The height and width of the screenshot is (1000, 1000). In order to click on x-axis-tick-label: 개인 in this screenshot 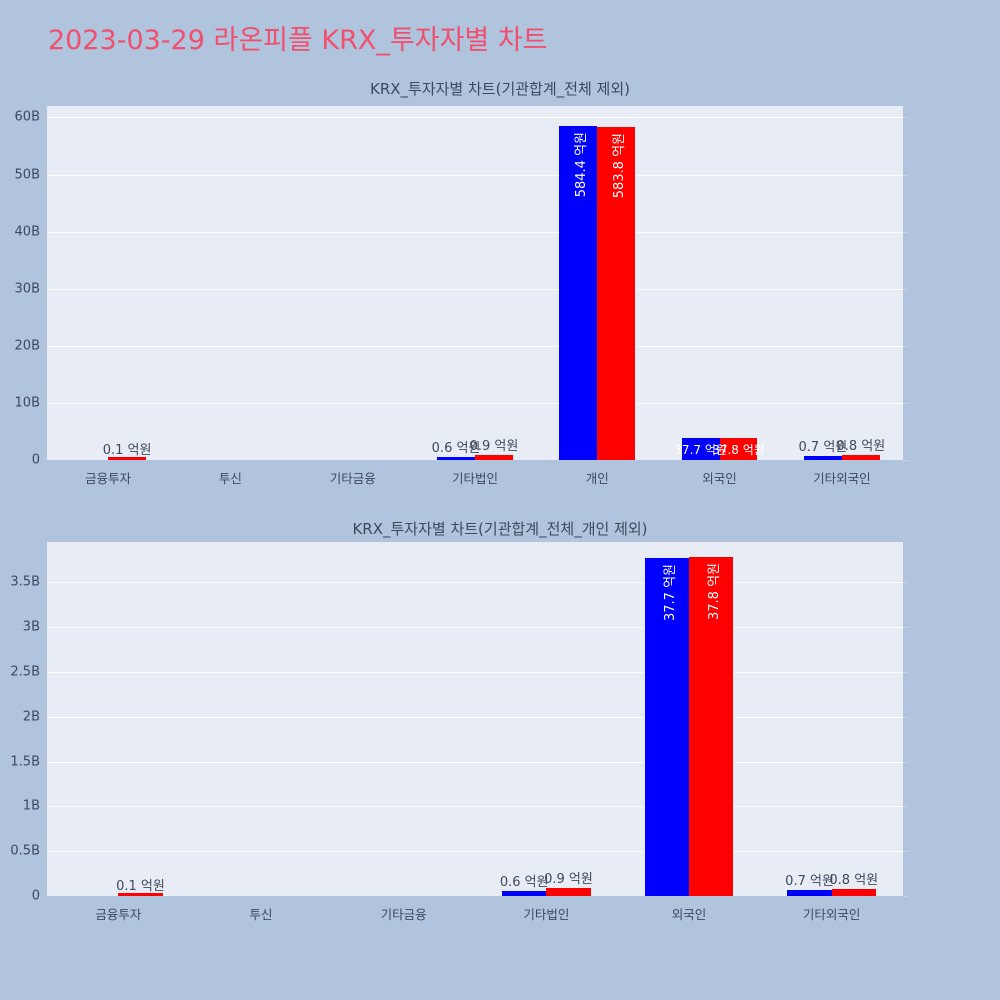, I will do `click(597, 478)`.